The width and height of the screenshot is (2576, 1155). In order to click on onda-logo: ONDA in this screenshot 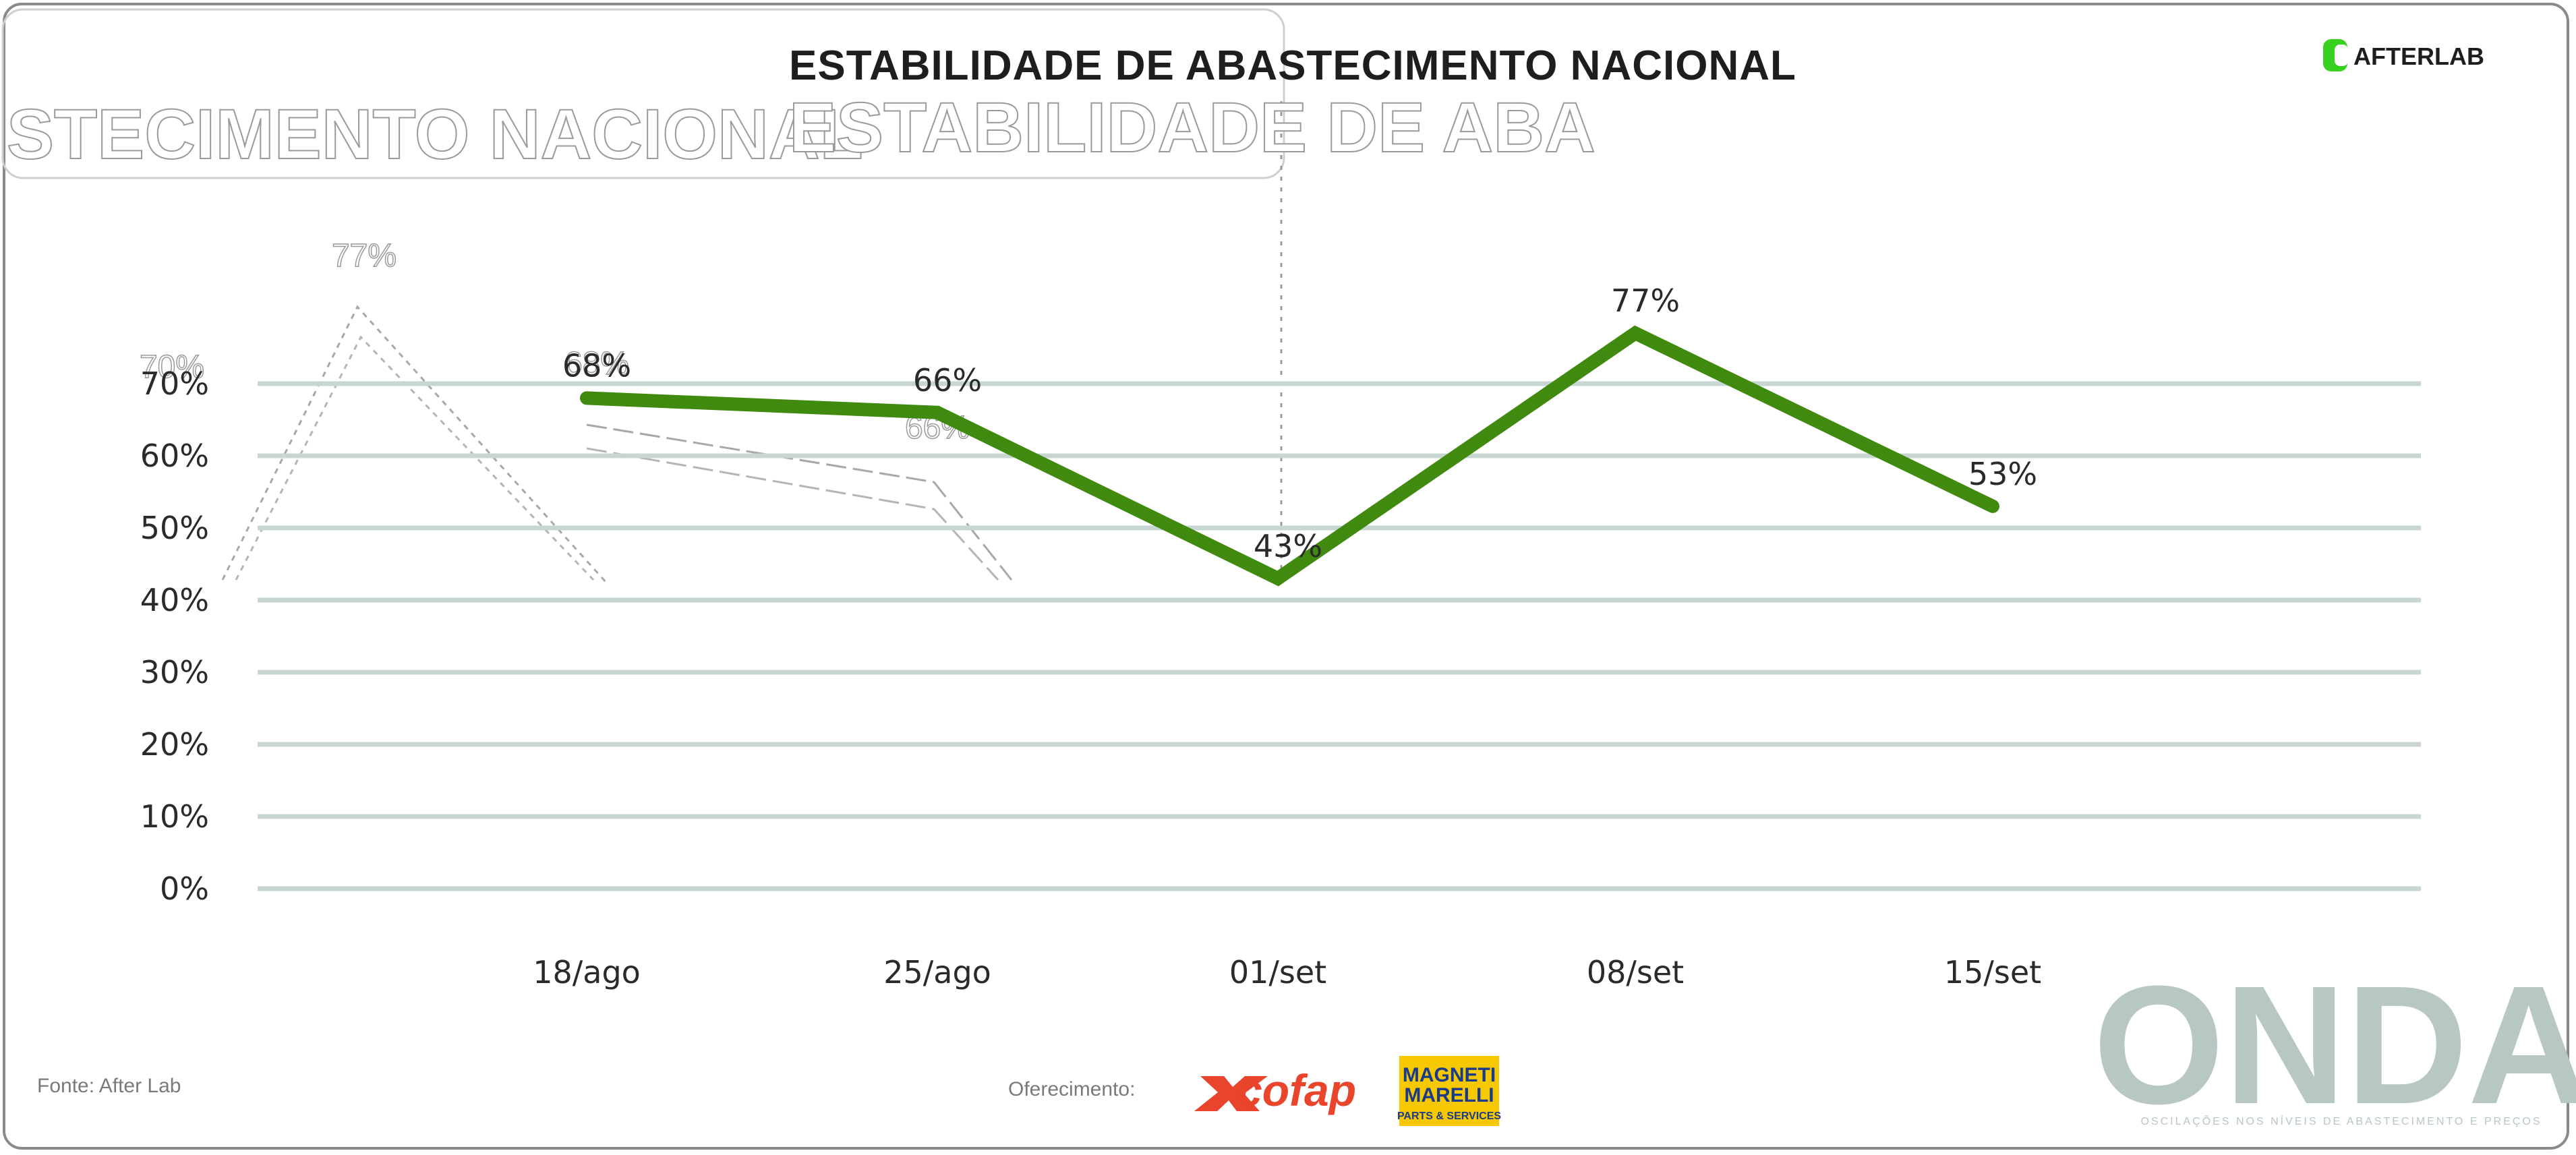, I will do `click(2334, 1045)`.